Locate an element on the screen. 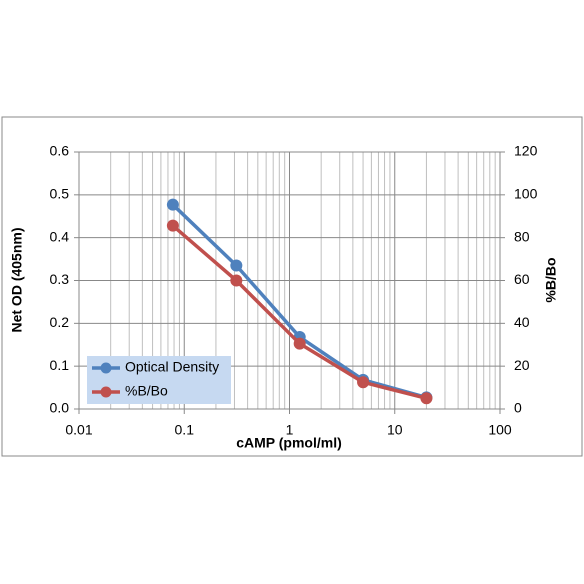 This screenshot has width=584, height=584. y2-tick-label: 120 is located at coordinates (526, 151).